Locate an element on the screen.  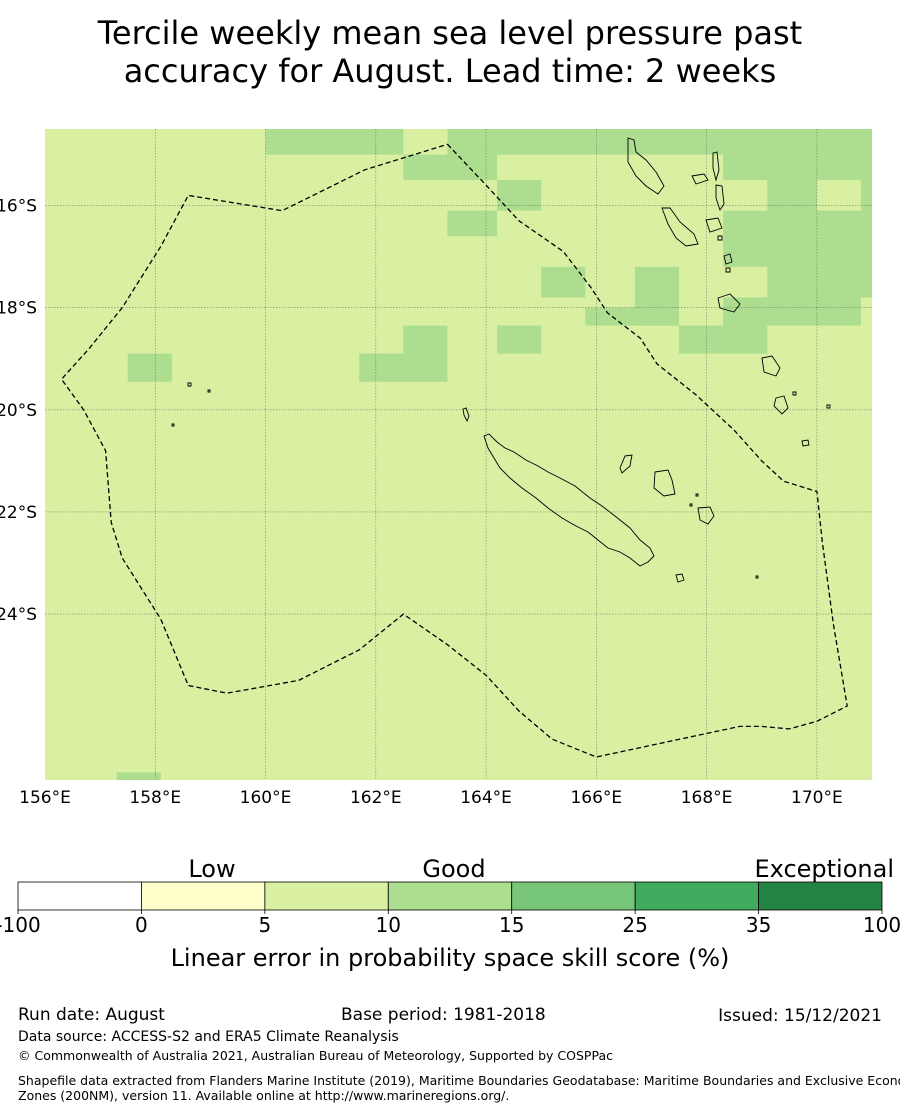
lon-tick-label: 158°E is located at coordinates (155, 798).